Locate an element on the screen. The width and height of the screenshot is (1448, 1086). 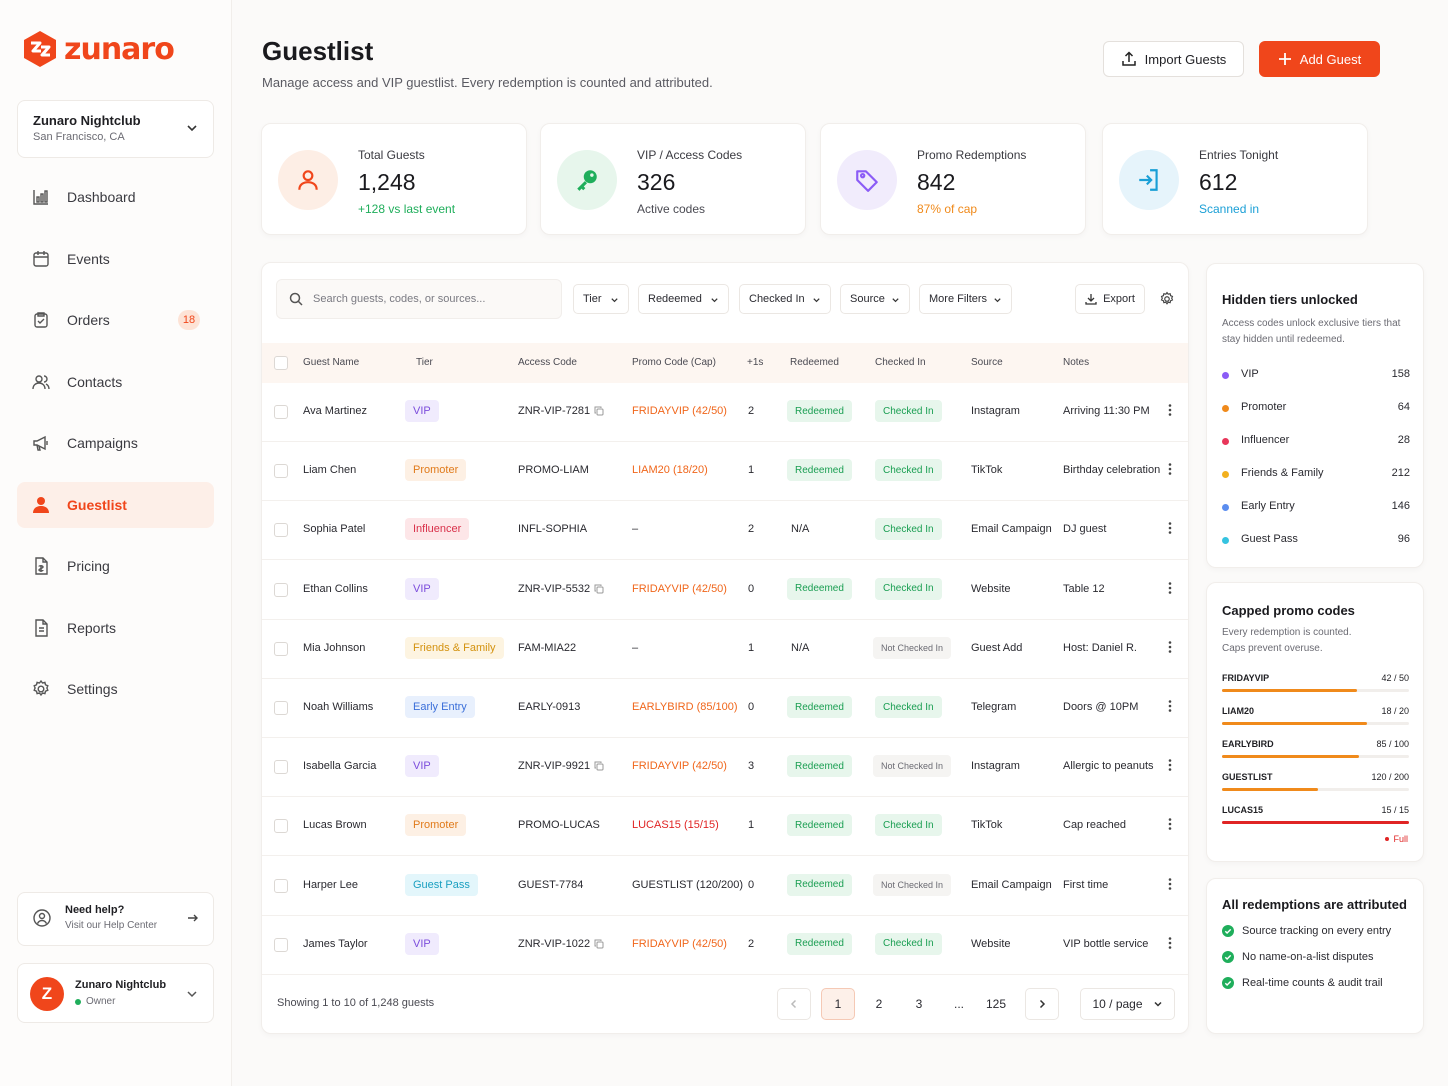
guest-name: Mia Johnson is located at coordinates (334, 647).